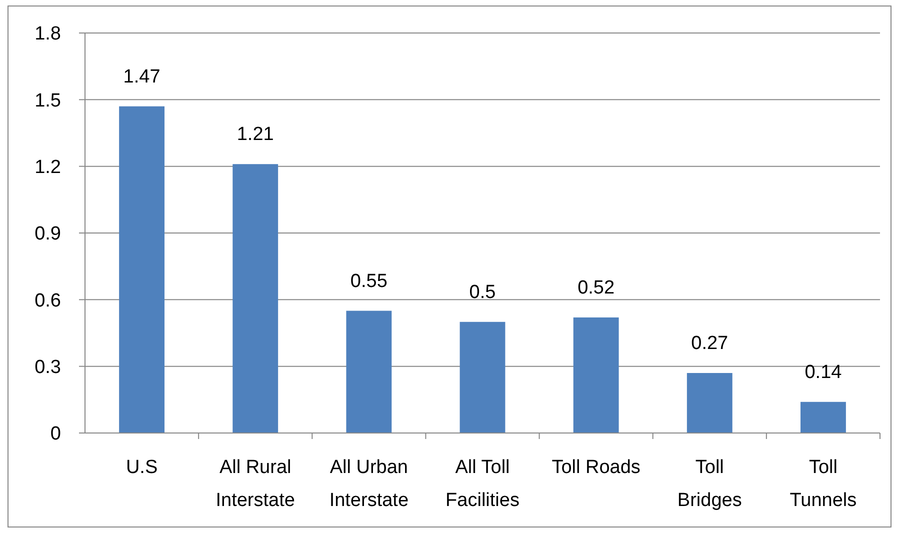 The height and width of the screenshot is (533, 899). I want to click on data-label: 0.52, so click(596, 287).